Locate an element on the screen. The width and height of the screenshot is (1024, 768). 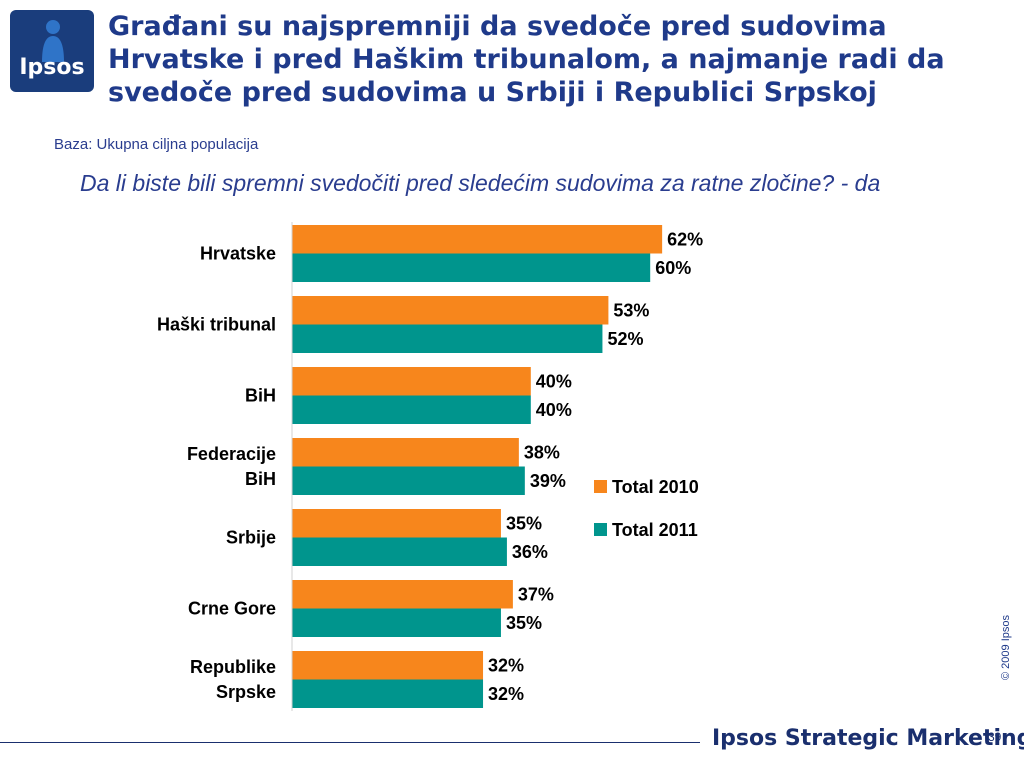
category-label: Srbije is located at coordinates (251, 538).